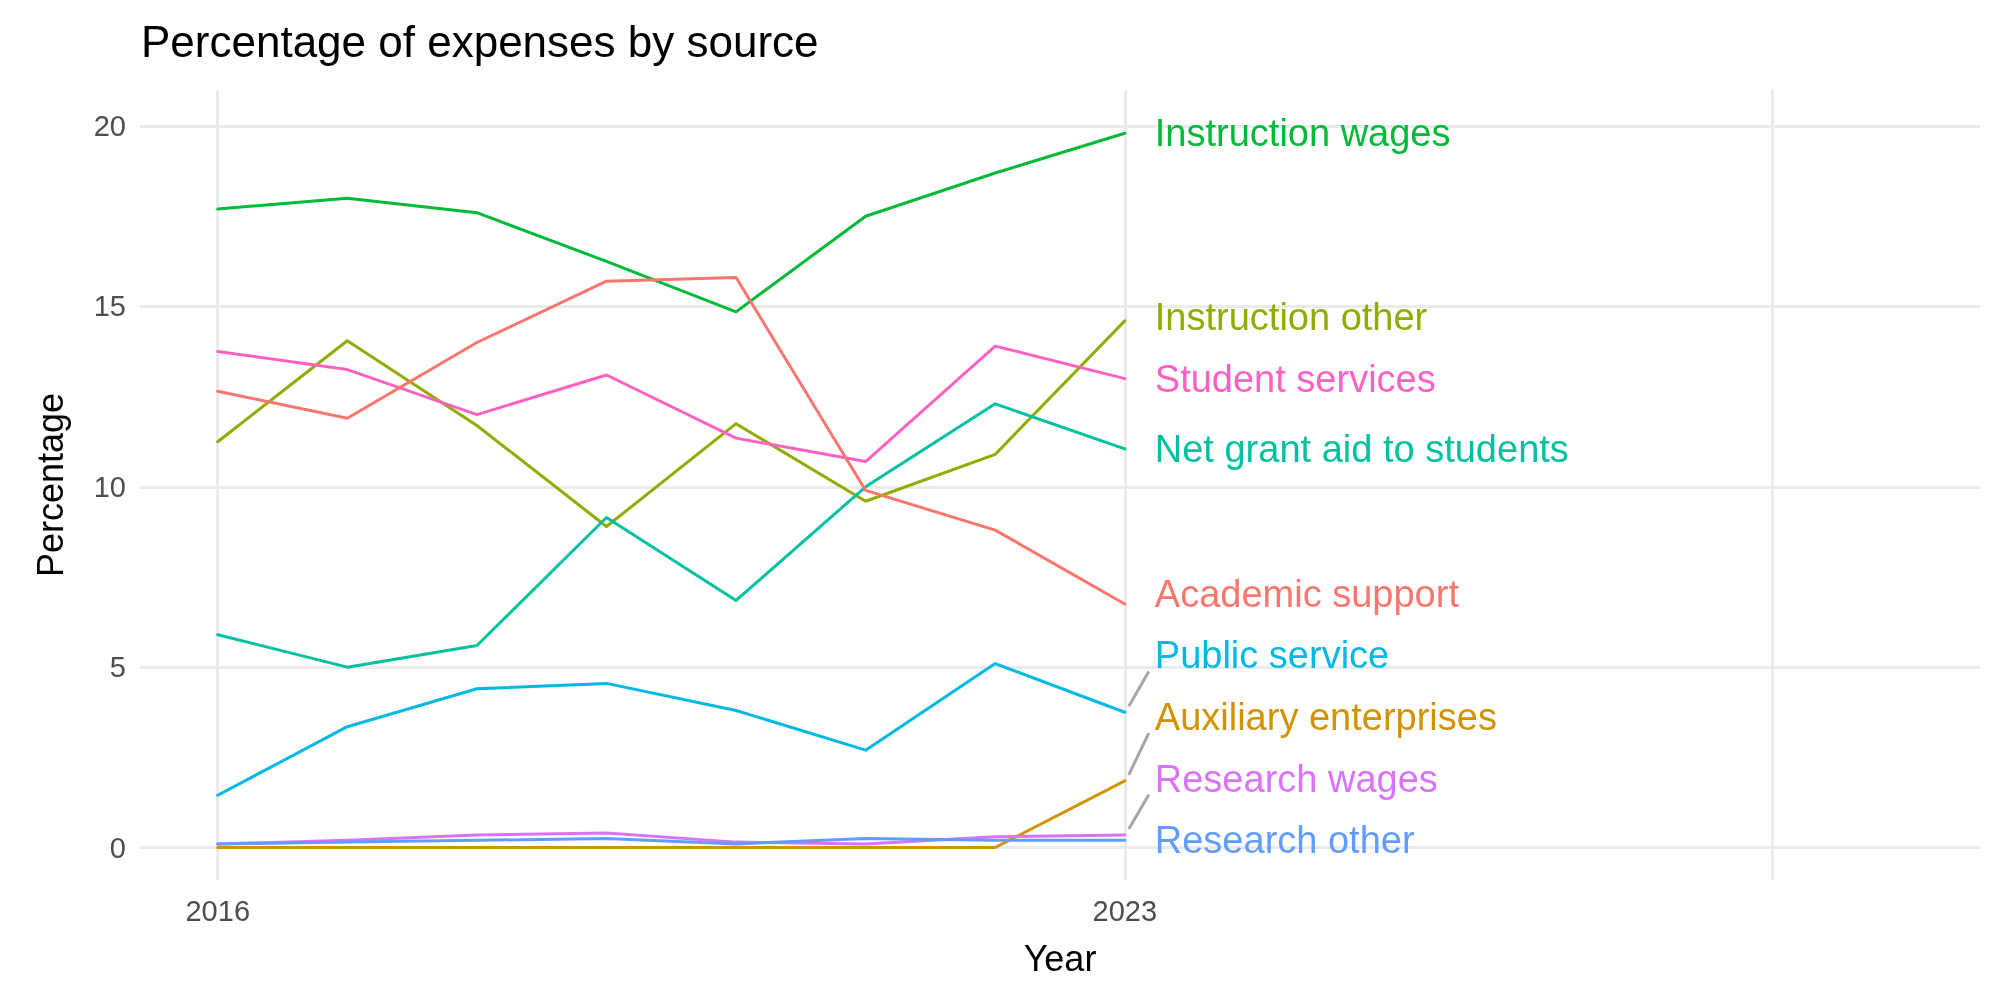  Describe the element at coordinates (217, 910) in the screenshot. I see `x-tick-label: 2016` at that location.